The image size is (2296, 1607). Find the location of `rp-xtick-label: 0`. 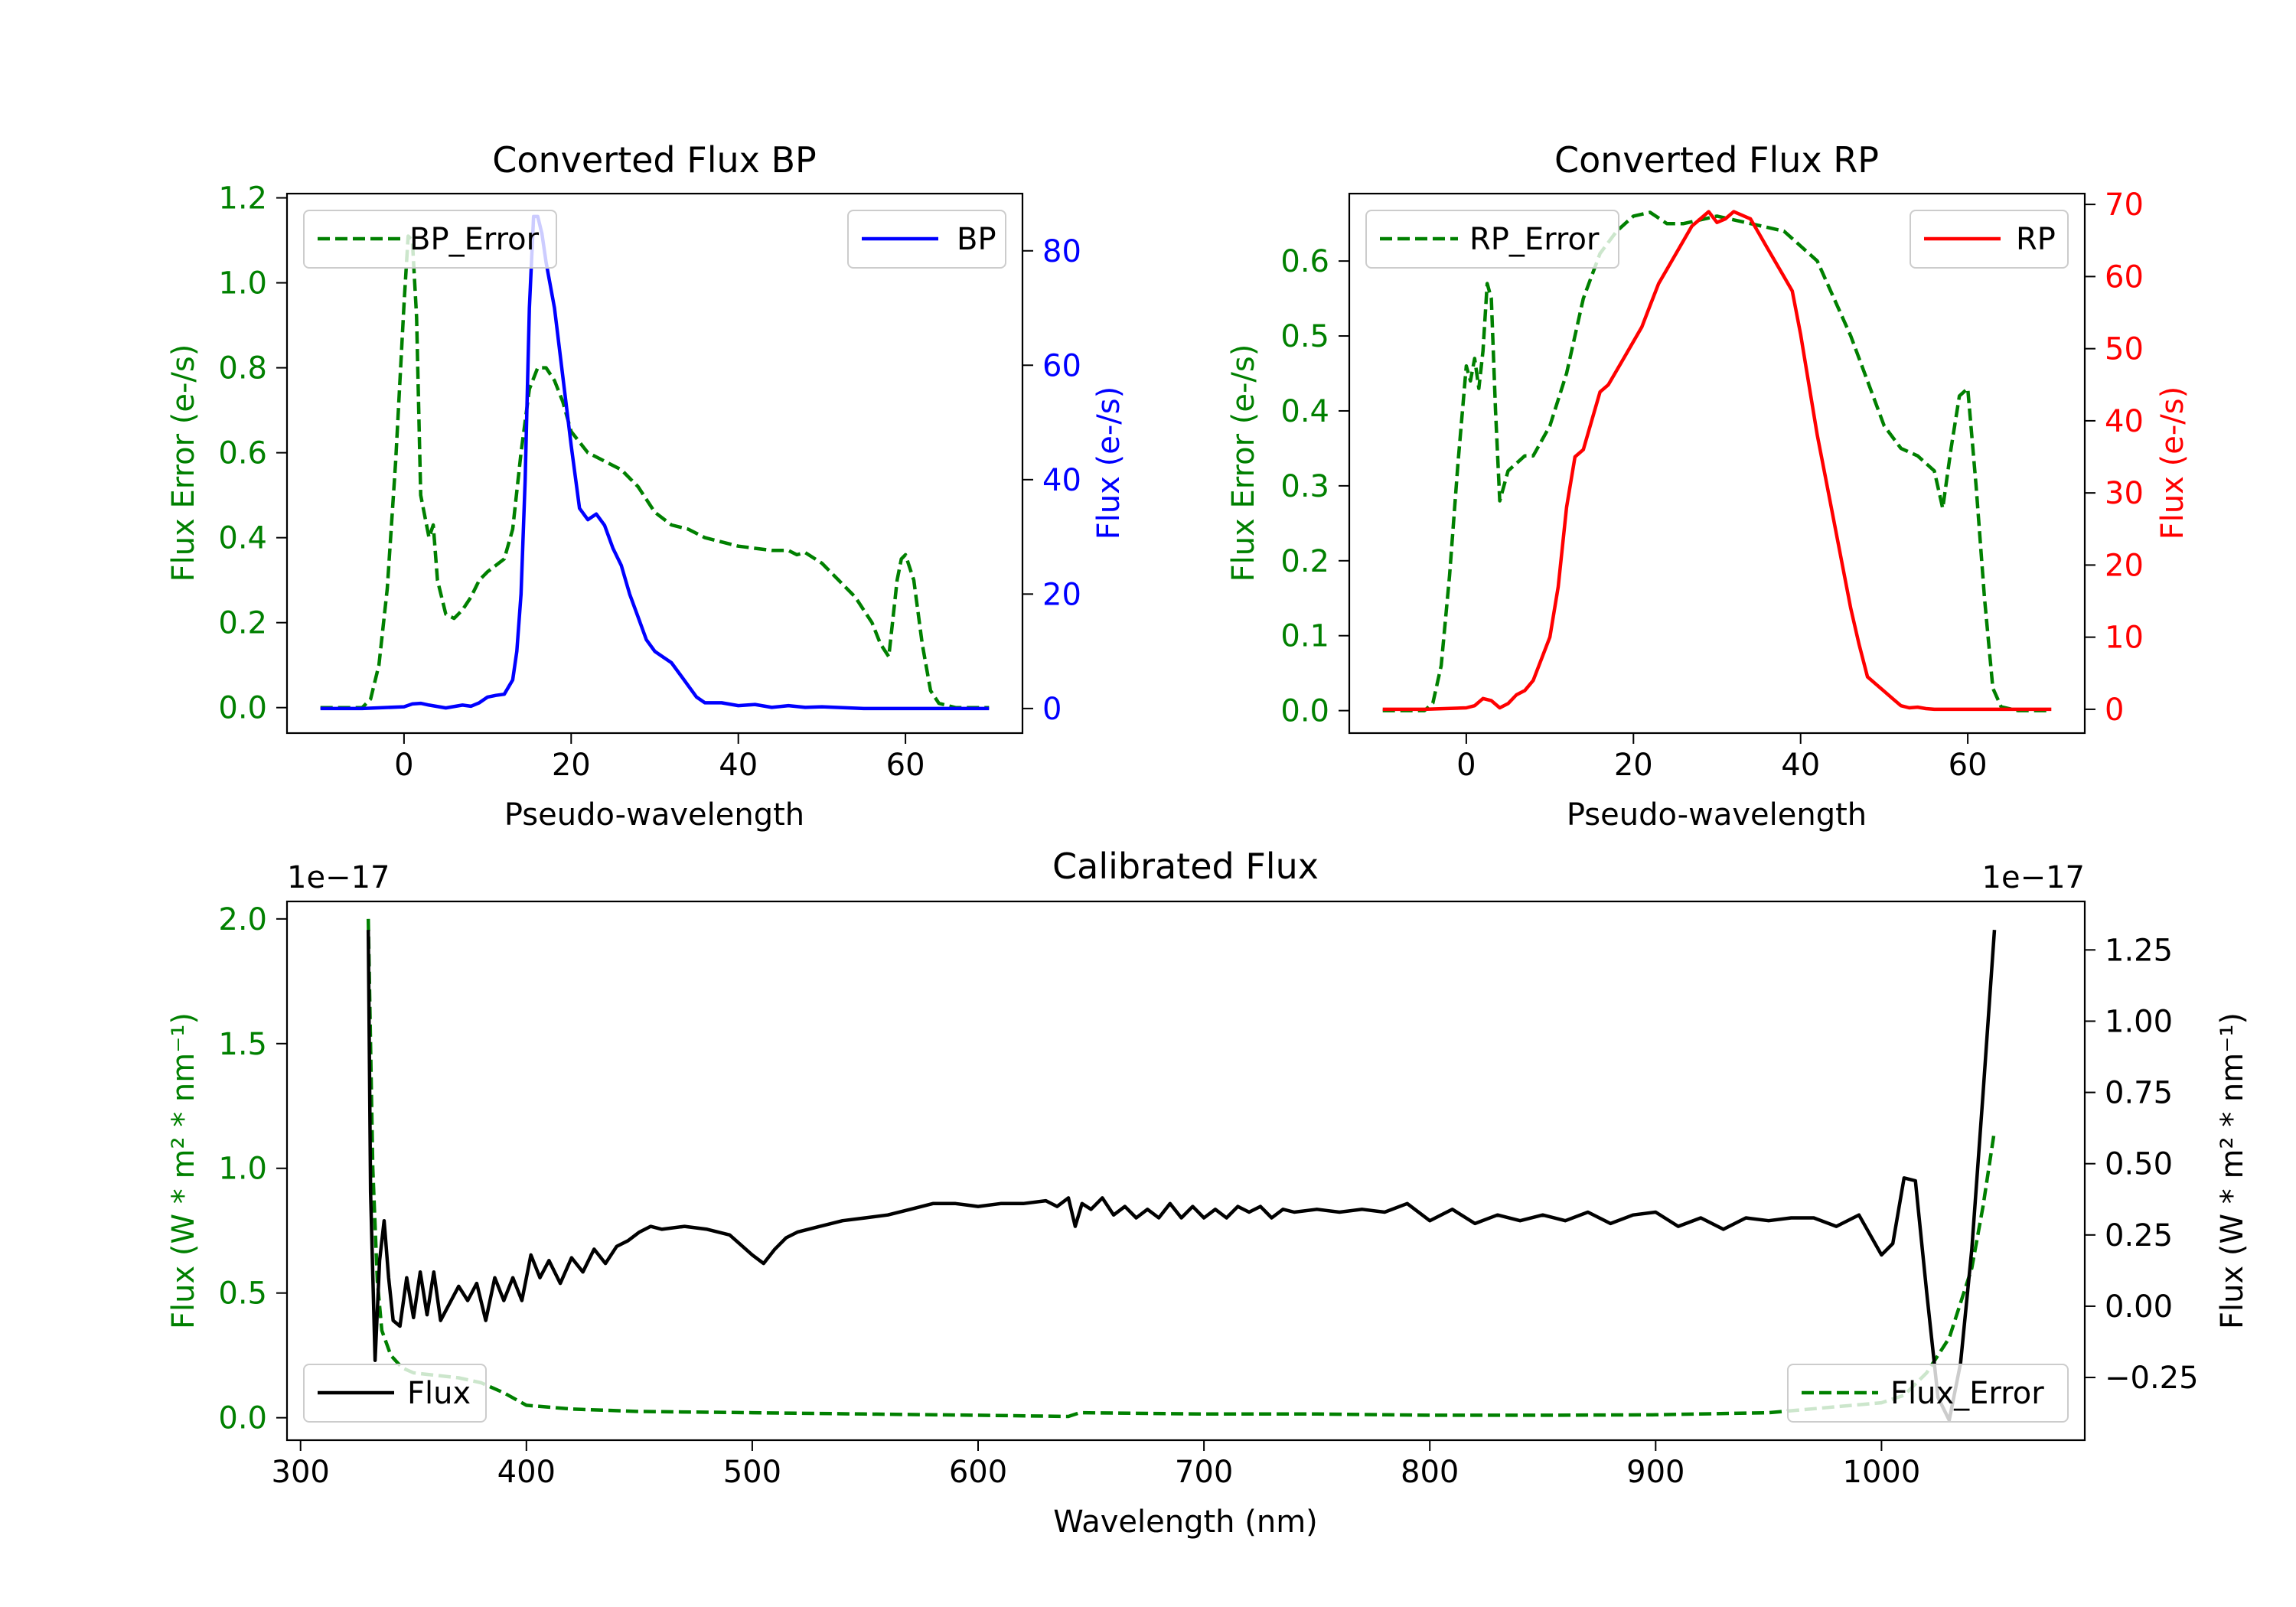

rp-xtick-label: 0 is located at coordinates (1466, 765).